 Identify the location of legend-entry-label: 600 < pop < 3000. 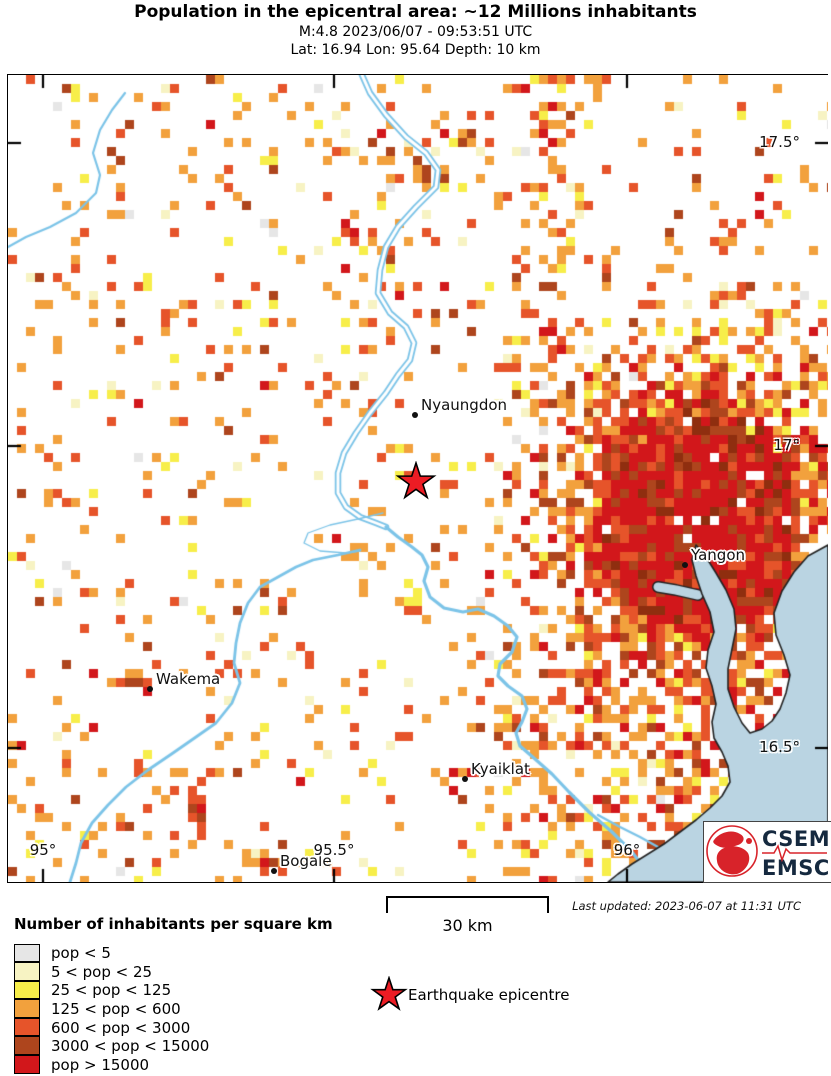
(121, 1027).